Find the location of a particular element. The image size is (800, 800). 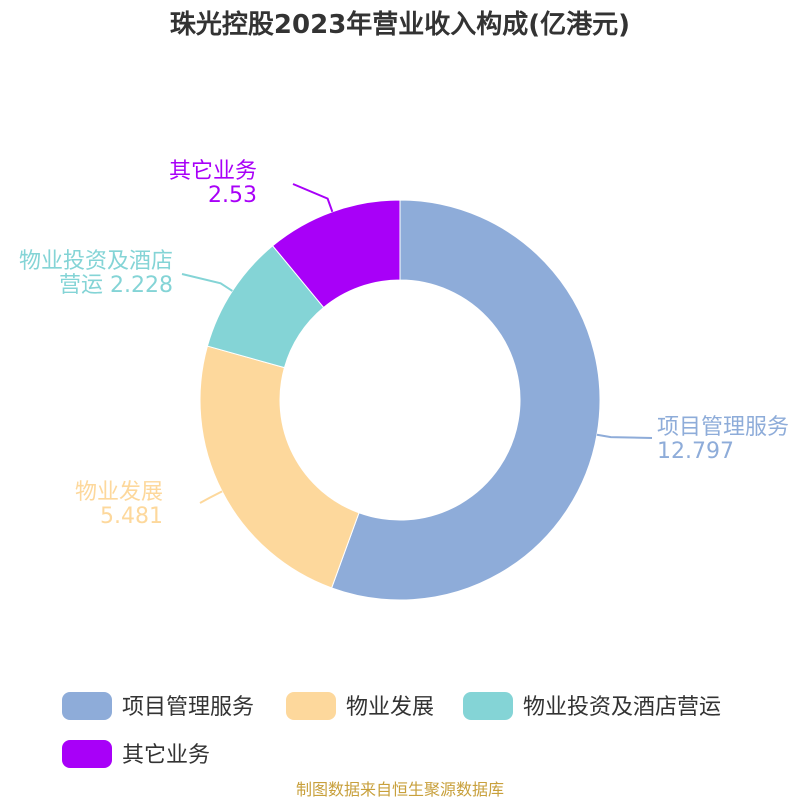

source-note: 制图数据来自恒生聚源数据库 is located at coordinates (400, 789).